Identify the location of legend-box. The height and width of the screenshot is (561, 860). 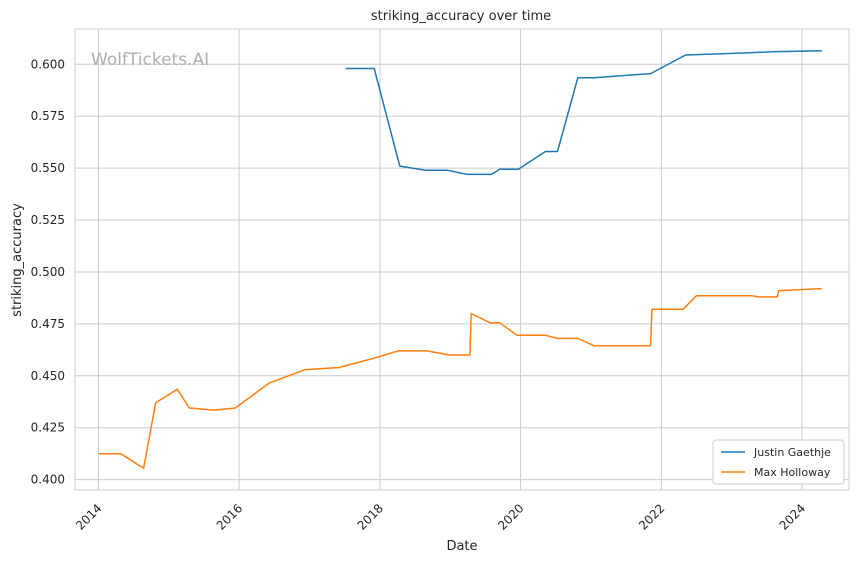
(778, 462).